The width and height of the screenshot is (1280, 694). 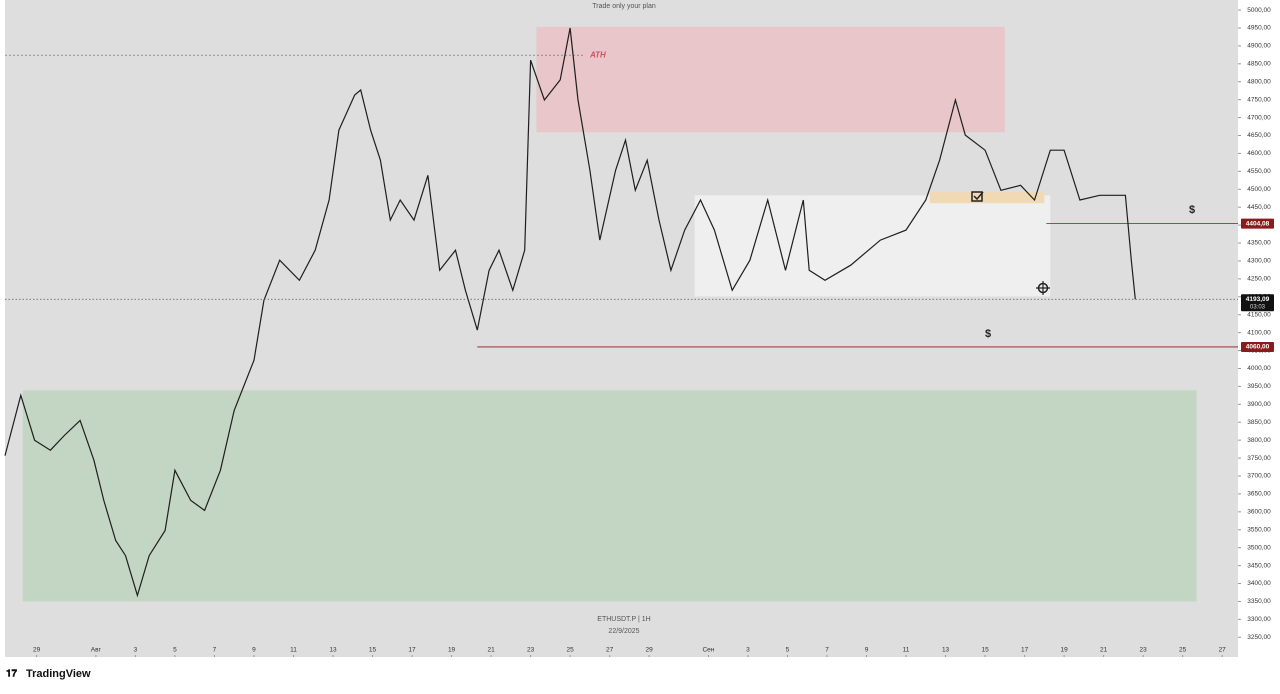 What do you see at coordinates (1259, 529) in the screenshot?
I see `y-tick-label: 3550,00` at bounding box center [1259, 529].